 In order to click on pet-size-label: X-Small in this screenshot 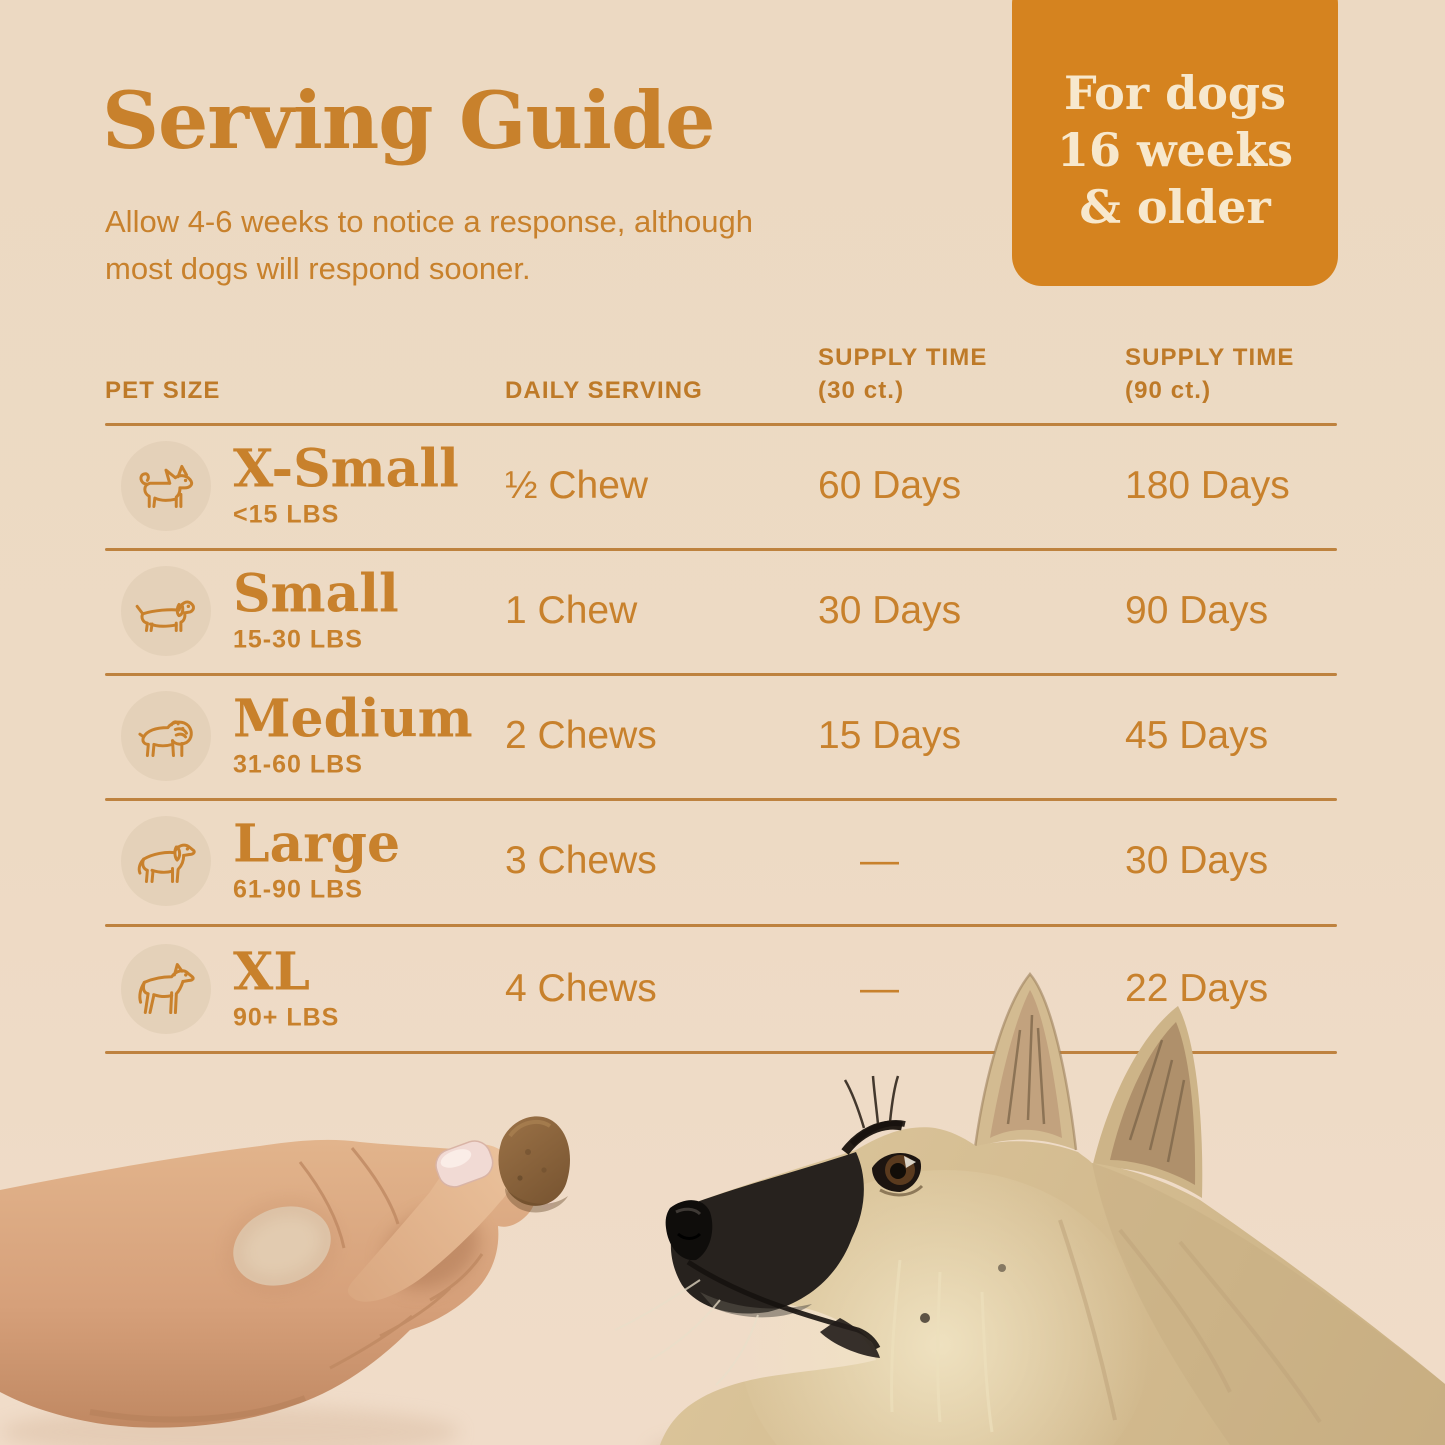, I will do `click(346, 468)`.